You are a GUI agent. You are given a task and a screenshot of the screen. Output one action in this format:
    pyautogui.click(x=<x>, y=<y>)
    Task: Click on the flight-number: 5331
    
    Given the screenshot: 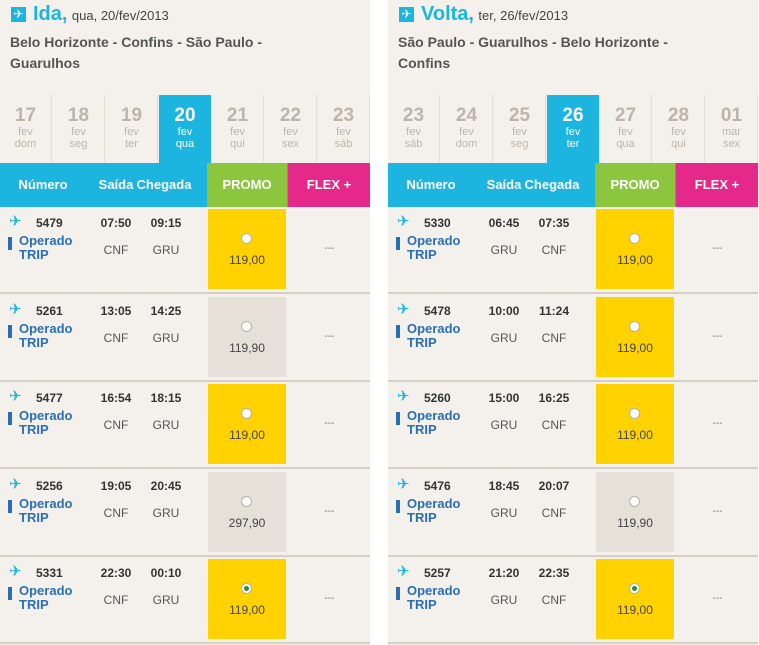 What is the action you would take?
    pyautogui.click(x=49, y=573)
    